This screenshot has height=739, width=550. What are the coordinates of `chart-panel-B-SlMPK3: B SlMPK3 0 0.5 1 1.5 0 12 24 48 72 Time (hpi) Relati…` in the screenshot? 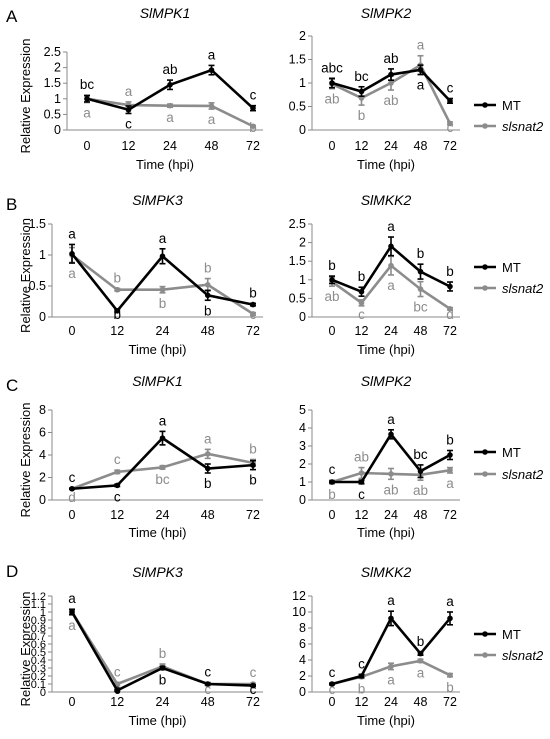 It's located at (134, 274).